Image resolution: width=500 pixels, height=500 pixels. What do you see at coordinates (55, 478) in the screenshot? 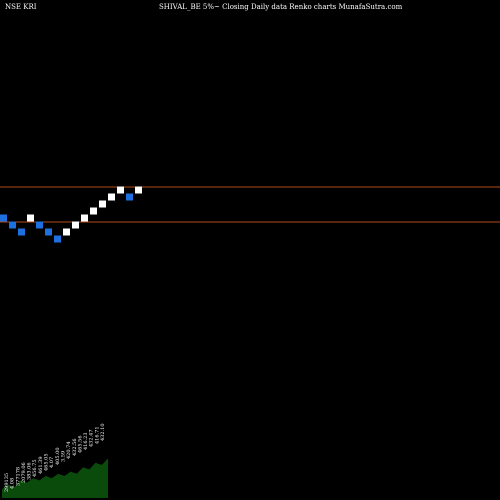
I see `volume-area-fill` at bounding box center [55, 478].